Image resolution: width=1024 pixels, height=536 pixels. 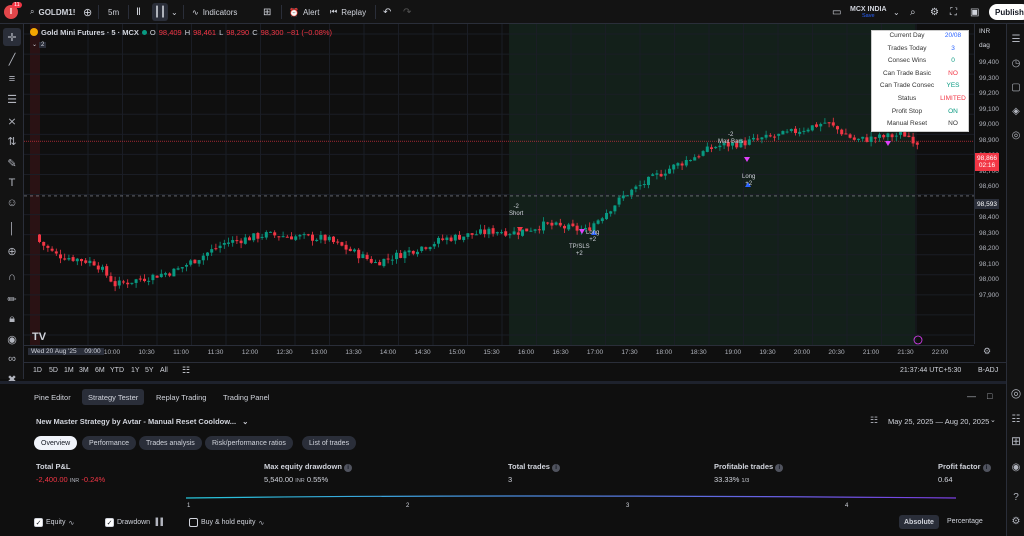 What do you see at coordinates (836, 12) in the screenshot?
I see `layout-button: ▭` at bounding box center [836, 12].